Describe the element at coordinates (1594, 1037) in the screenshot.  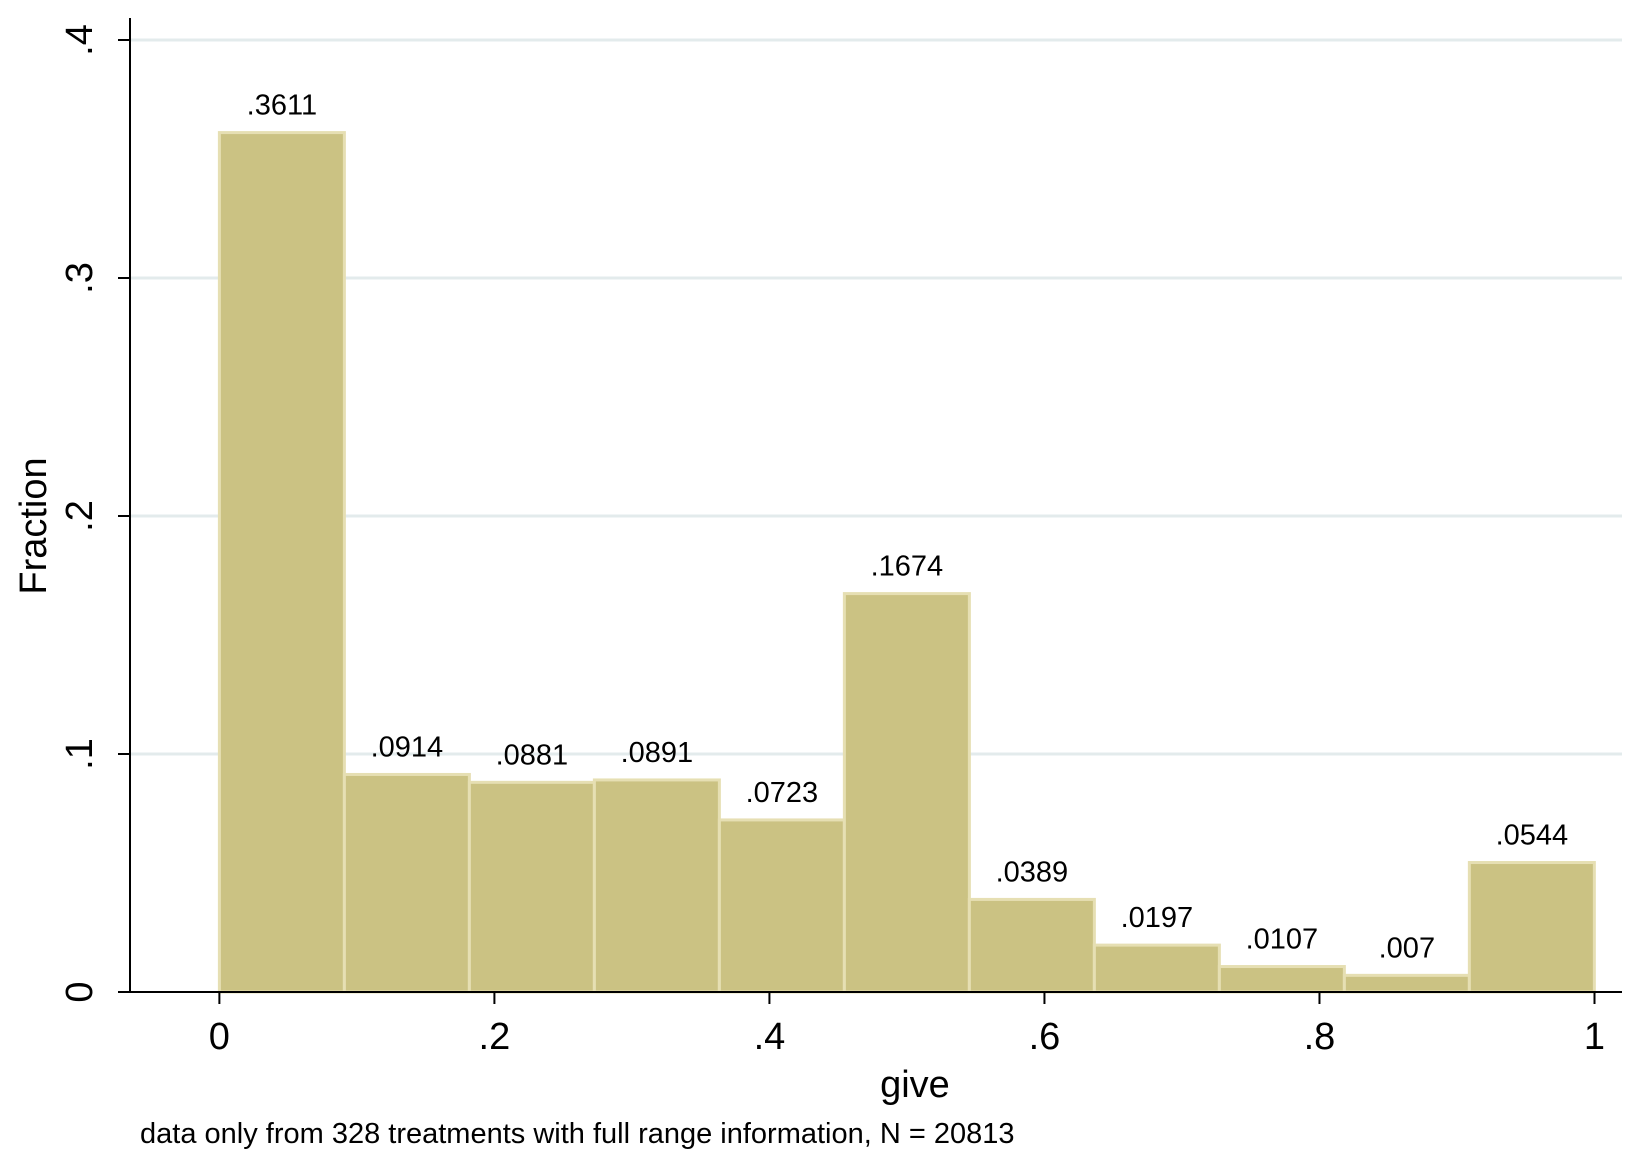
I see `x-tick-label-5: 1` at that location.